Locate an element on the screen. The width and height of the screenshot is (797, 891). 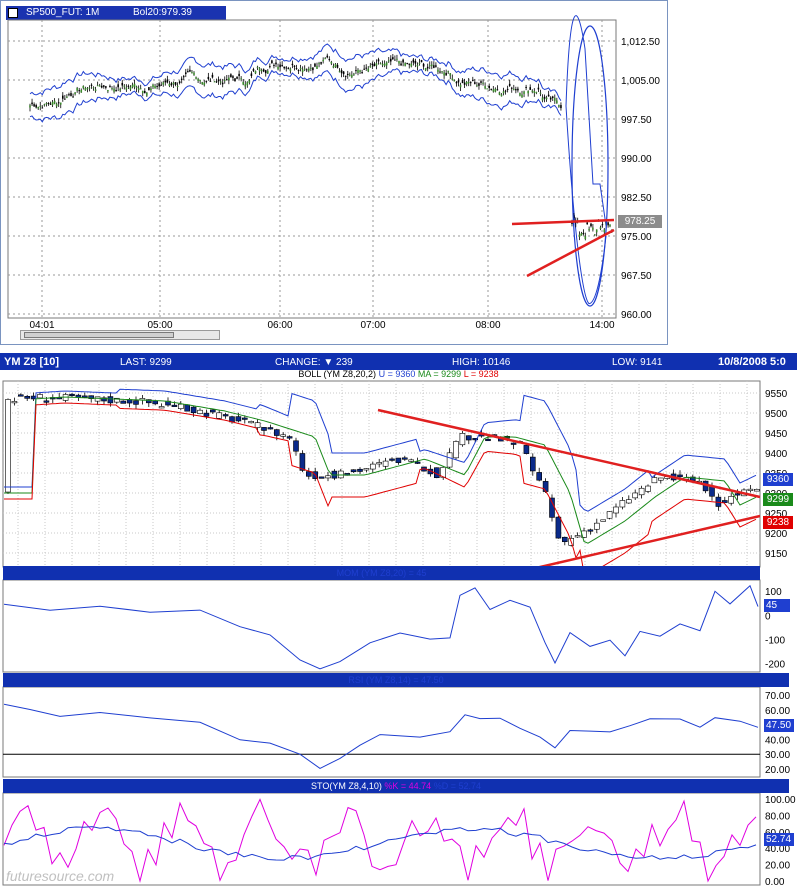
sto-y-tick: 20.00 is located at coordinates (777, 866).